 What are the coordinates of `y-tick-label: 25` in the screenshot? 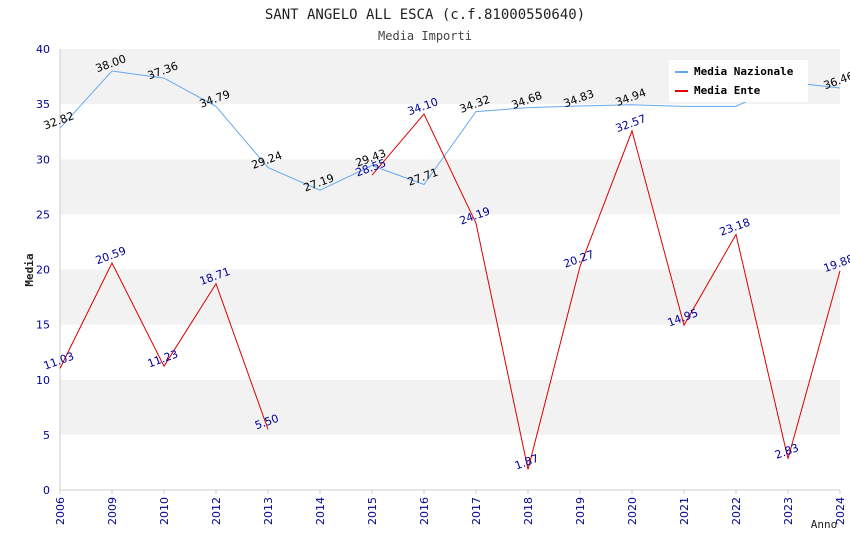 It's located at (43, 214).